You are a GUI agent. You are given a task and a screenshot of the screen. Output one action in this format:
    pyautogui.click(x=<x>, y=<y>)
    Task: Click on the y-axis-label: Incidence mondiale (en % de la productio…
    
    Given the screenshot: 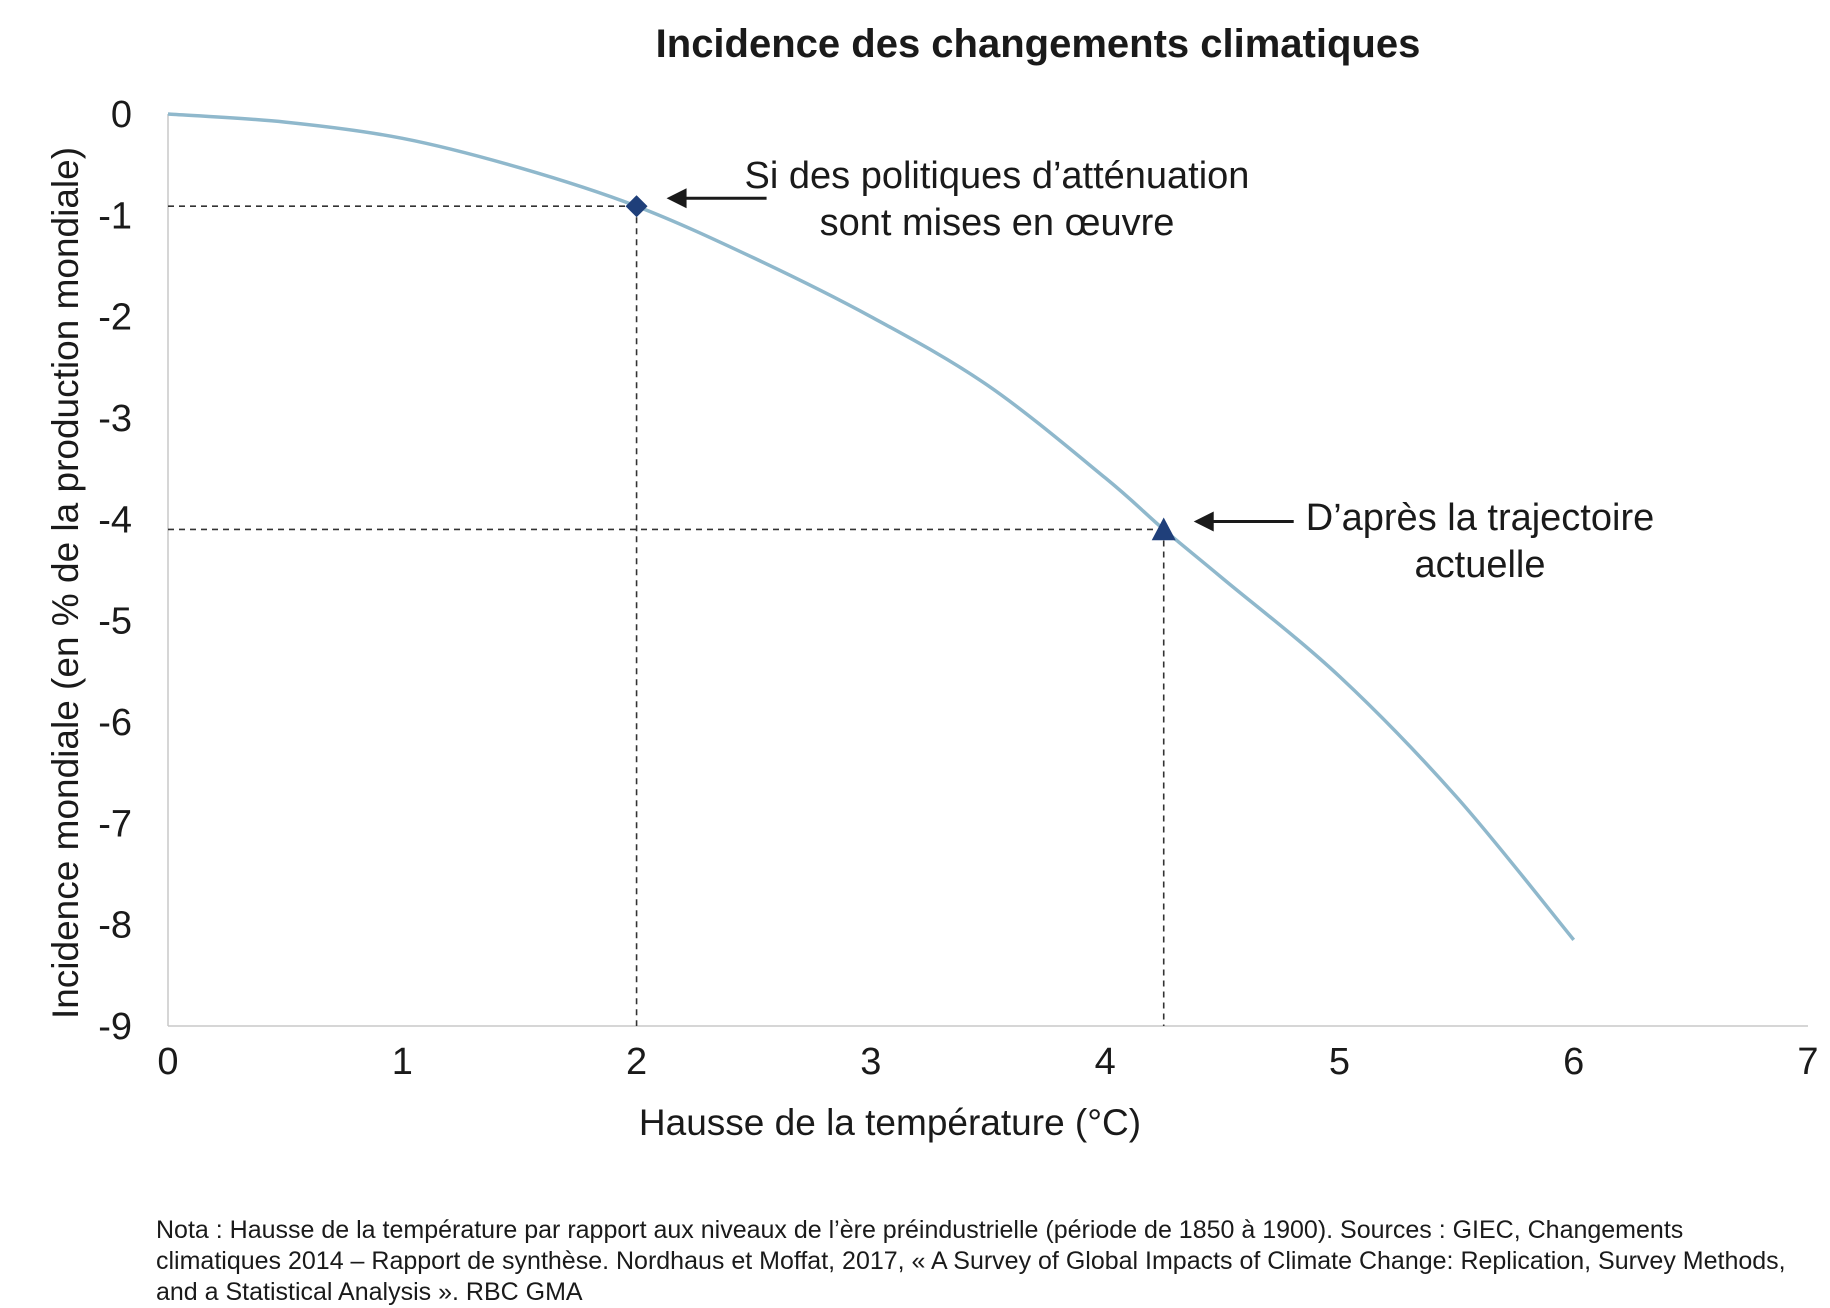 What is the action you would take?
    pyautogui.click(x=65, y=583)
    